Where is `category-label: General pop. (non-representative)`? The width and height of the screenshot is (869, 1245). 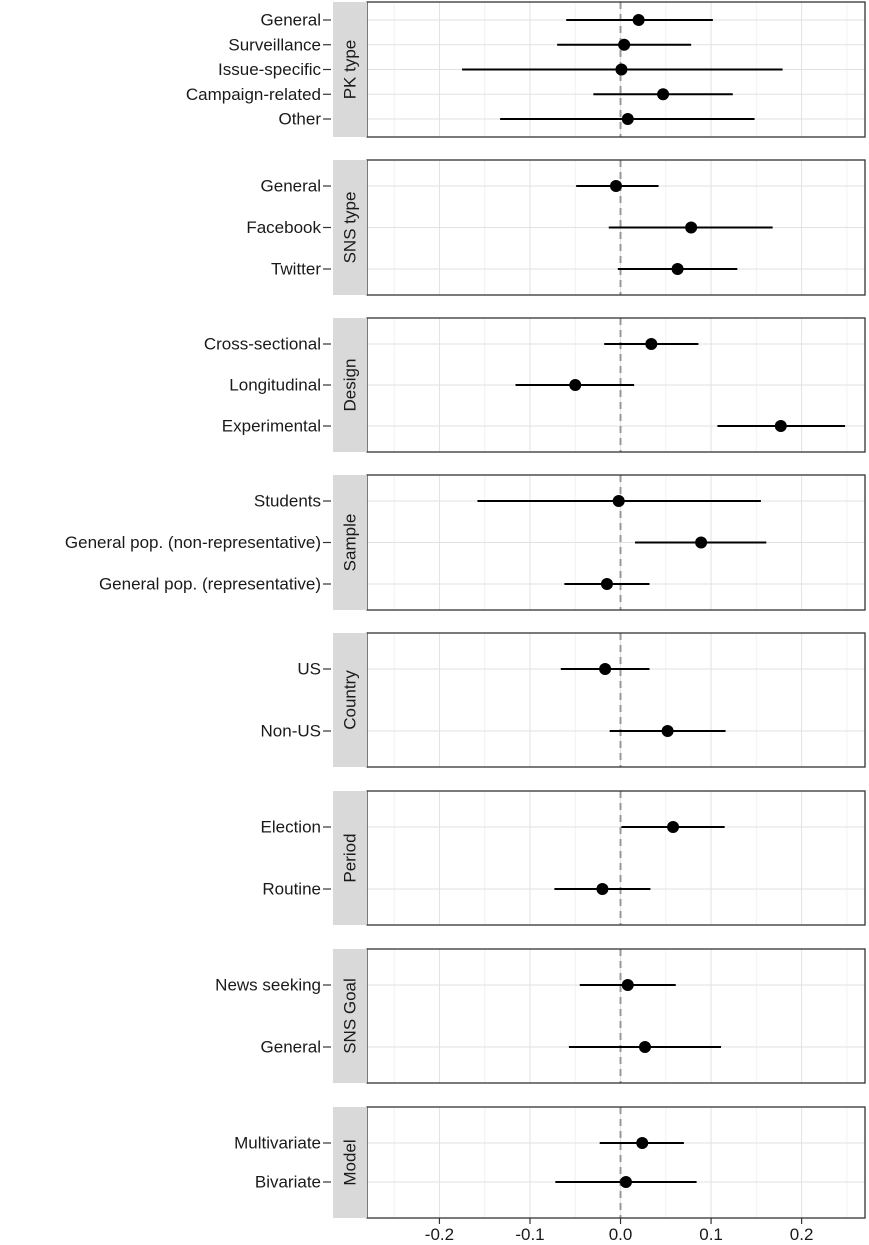 category-label: General pop. (non-representative) is located at coordinates (193, 542).